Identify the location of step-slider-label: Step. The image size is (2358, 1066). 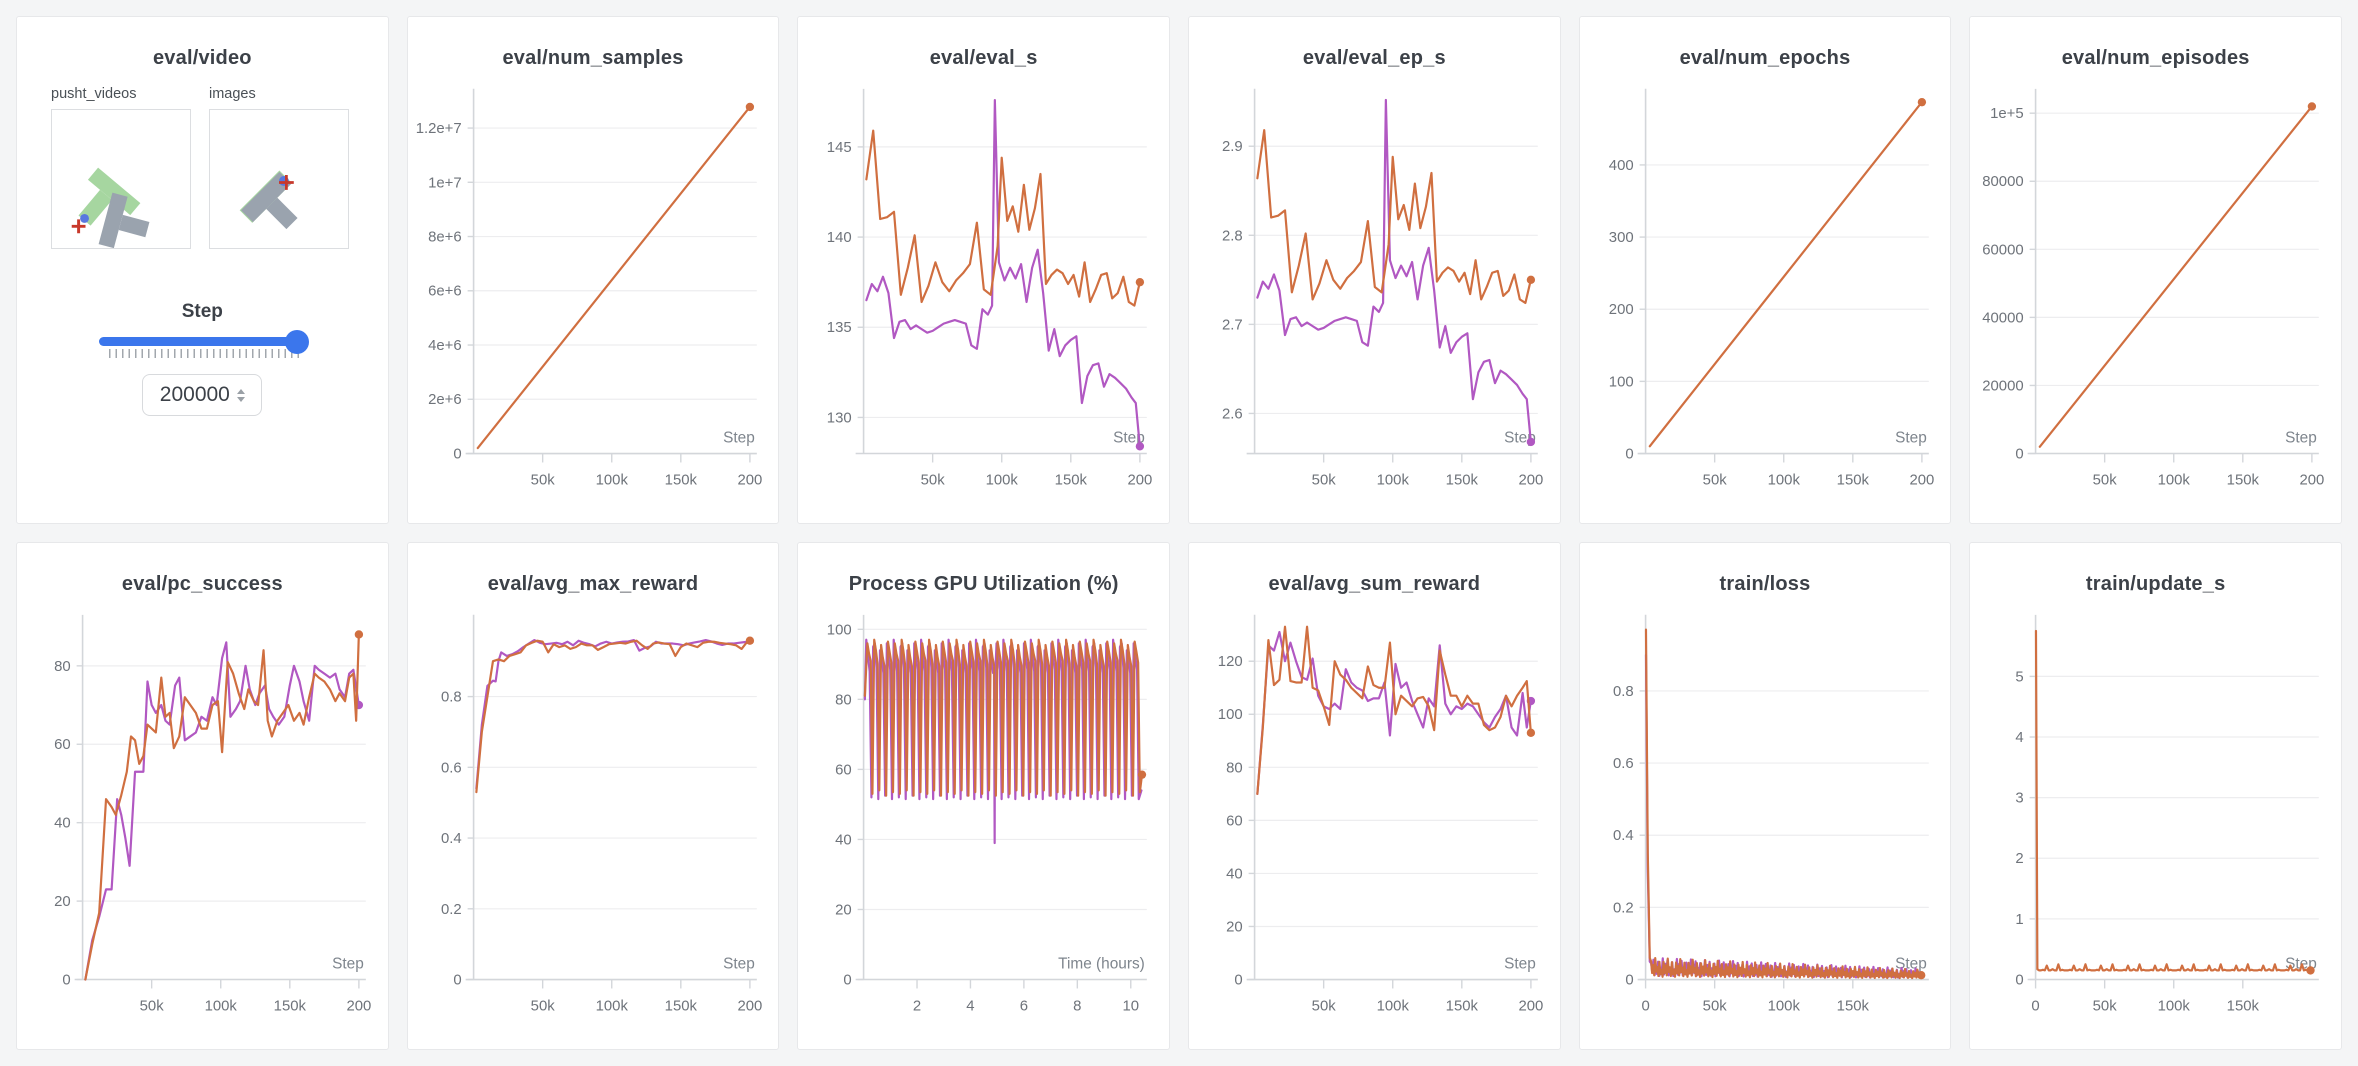
(202, 311).